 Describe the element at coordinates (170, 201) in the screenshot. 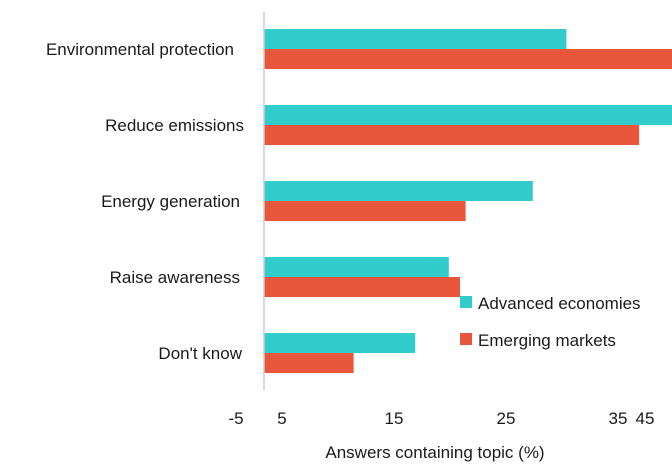

I see `category-label: Energy generation` at that location.